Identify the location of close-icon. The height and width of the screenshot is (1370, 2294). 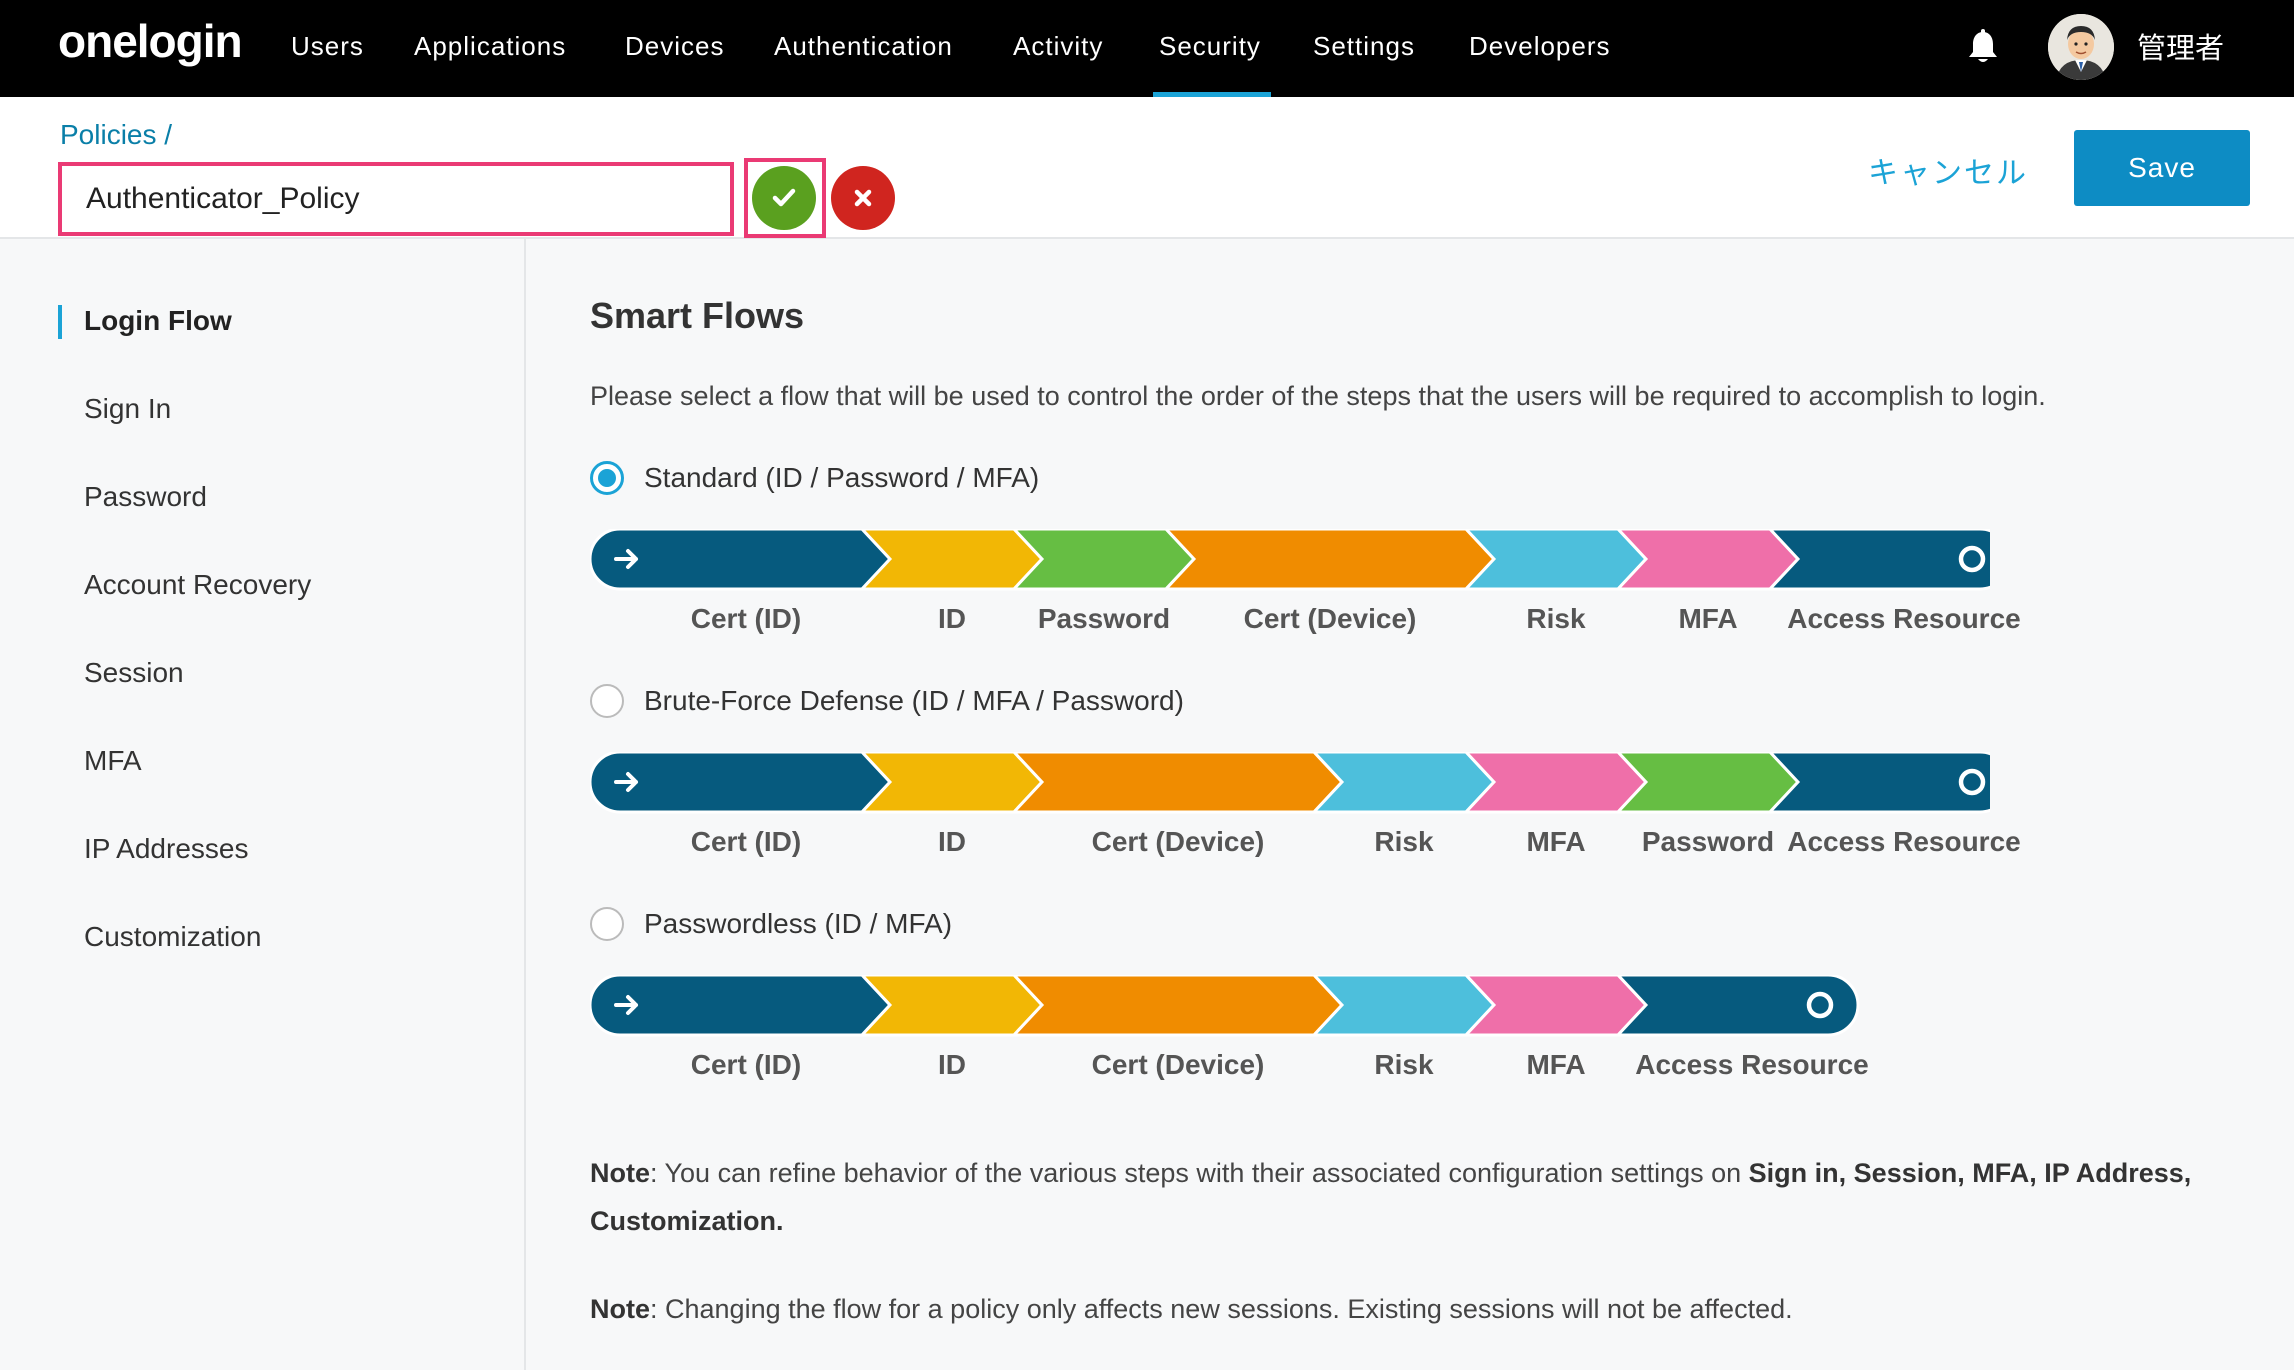
(863, 198).